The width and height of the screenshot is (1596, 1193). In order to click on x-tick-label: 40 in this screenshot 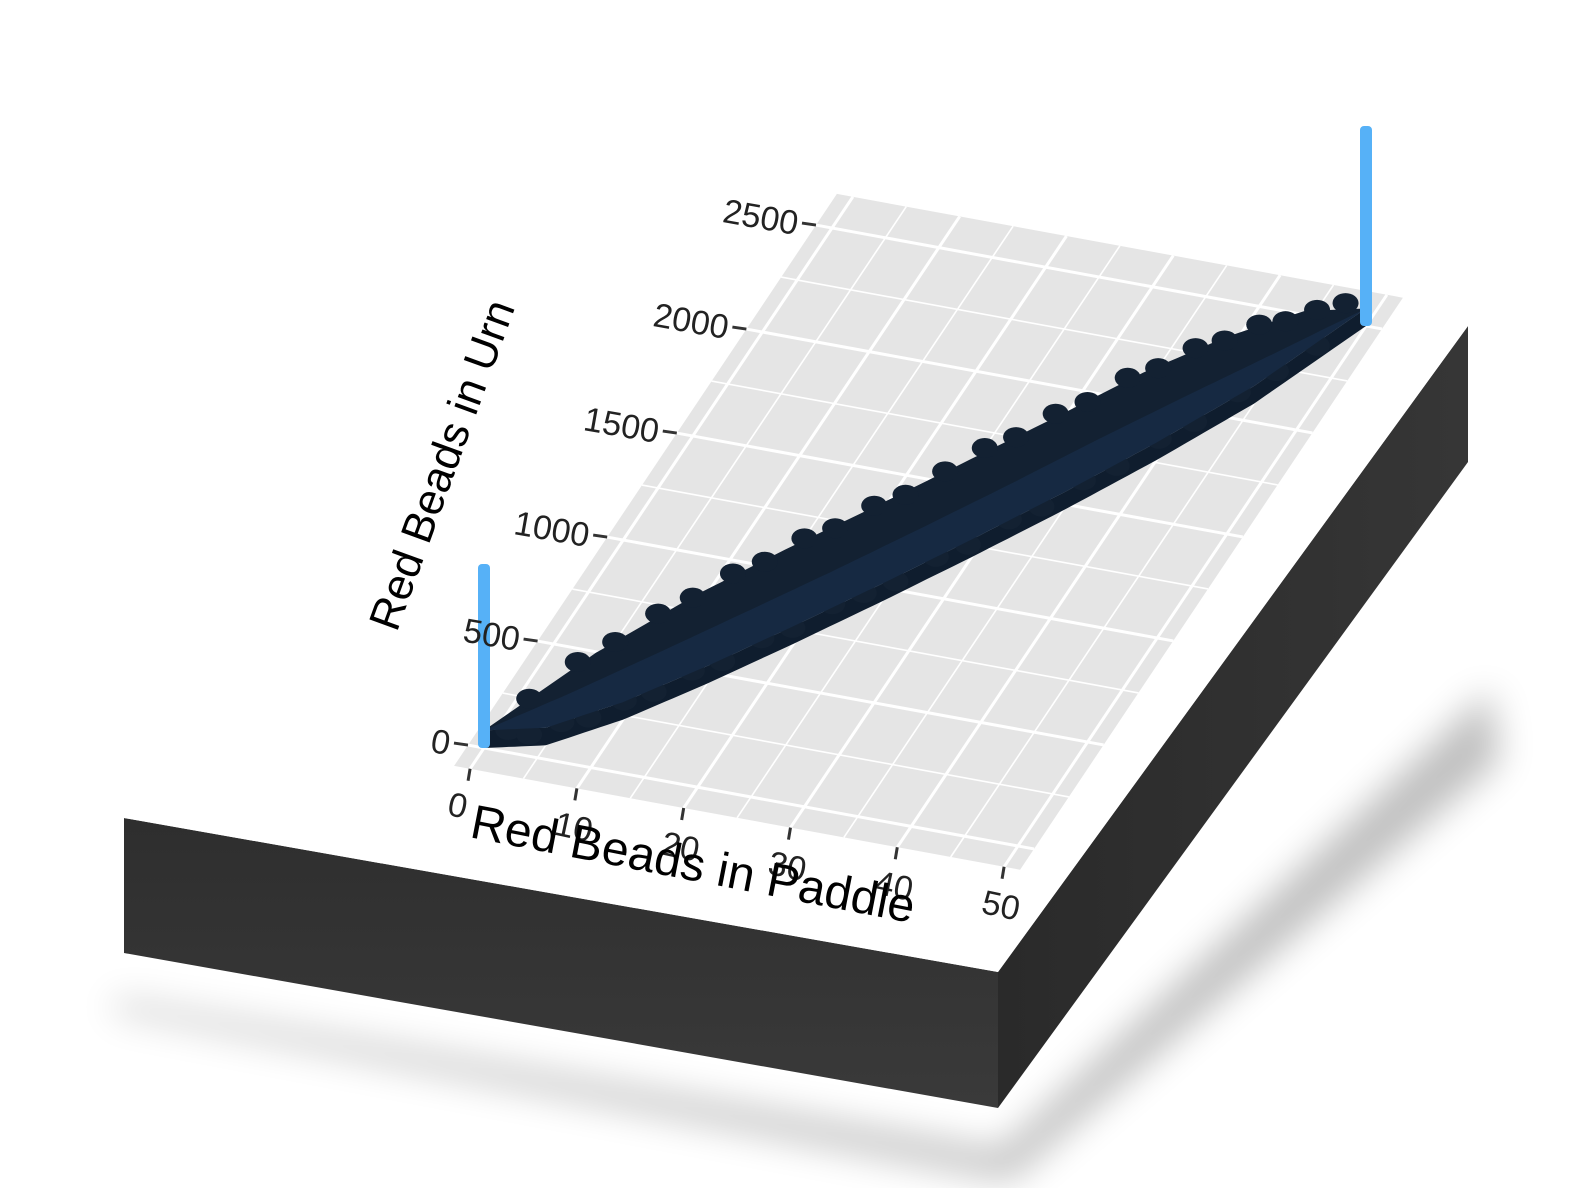, I will do `click(894, 886)`.